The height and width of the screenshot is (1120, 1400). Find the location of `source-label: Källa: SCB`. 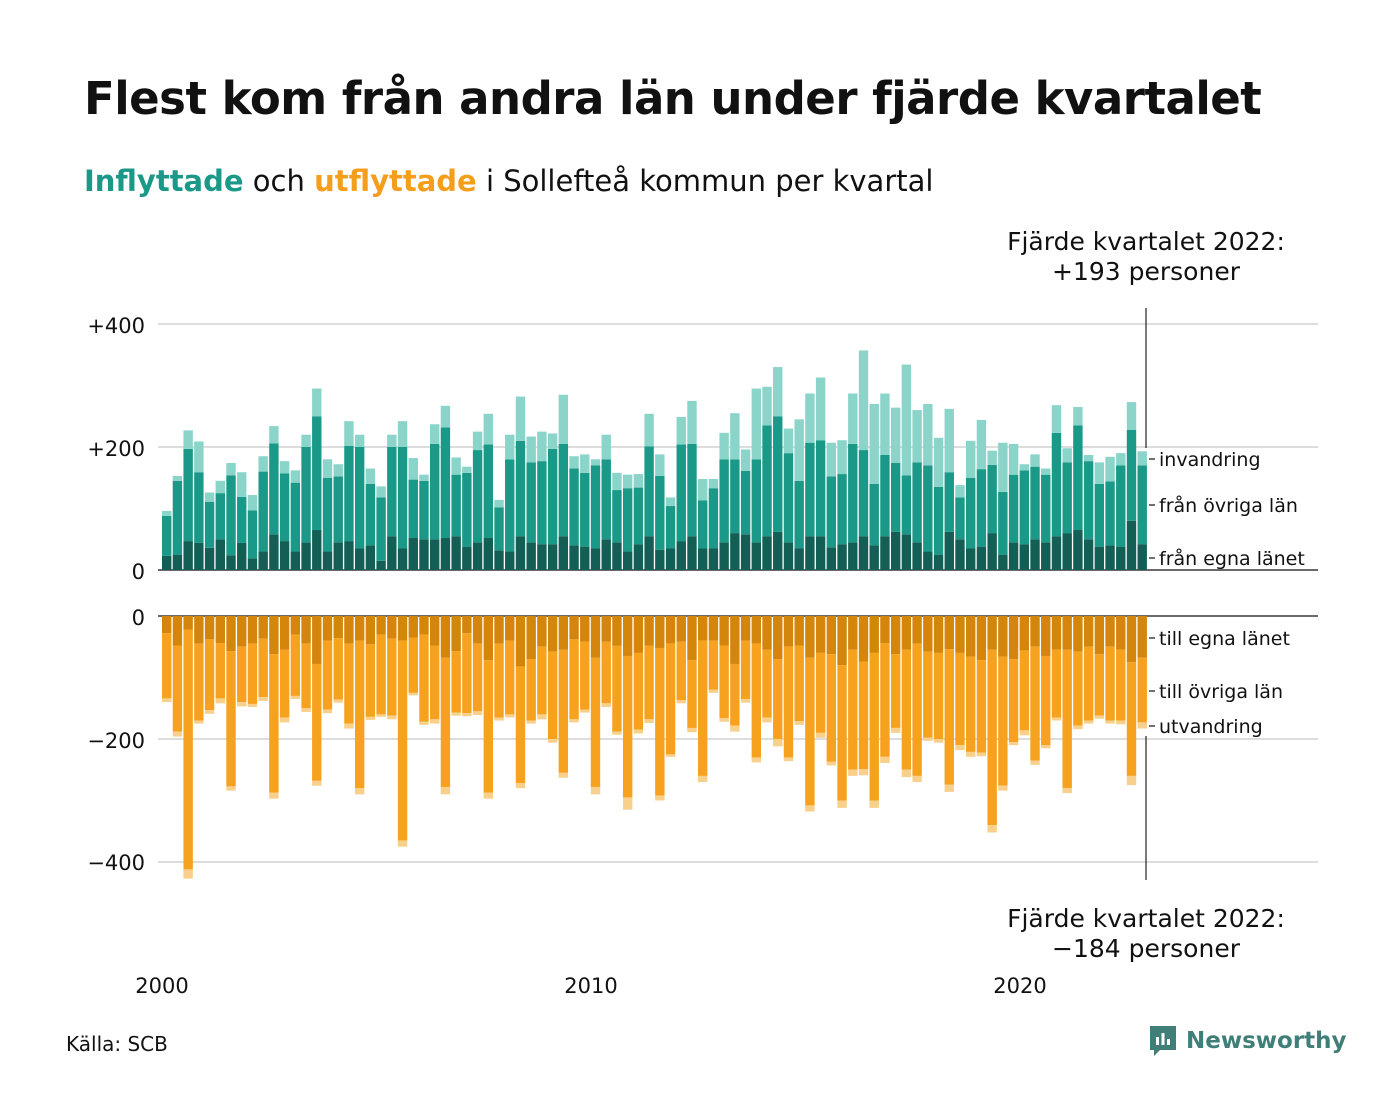

source-label: Källa: SCB is located at coordinates (117, 1044).